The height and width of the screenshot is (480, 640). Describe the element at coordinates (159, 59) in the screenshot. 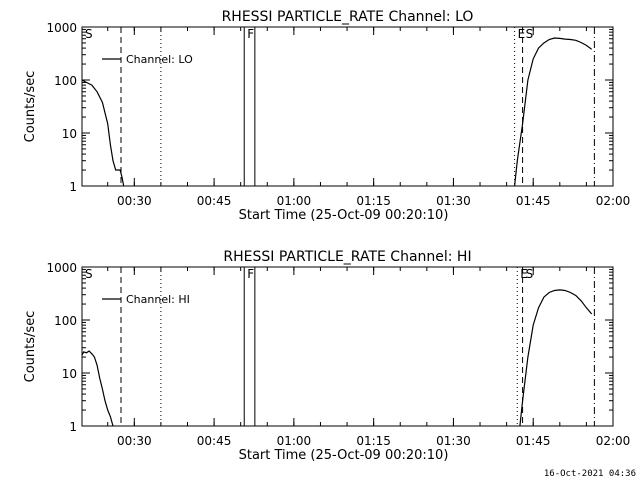

I see `legend-label: Channel: LO` at that location.